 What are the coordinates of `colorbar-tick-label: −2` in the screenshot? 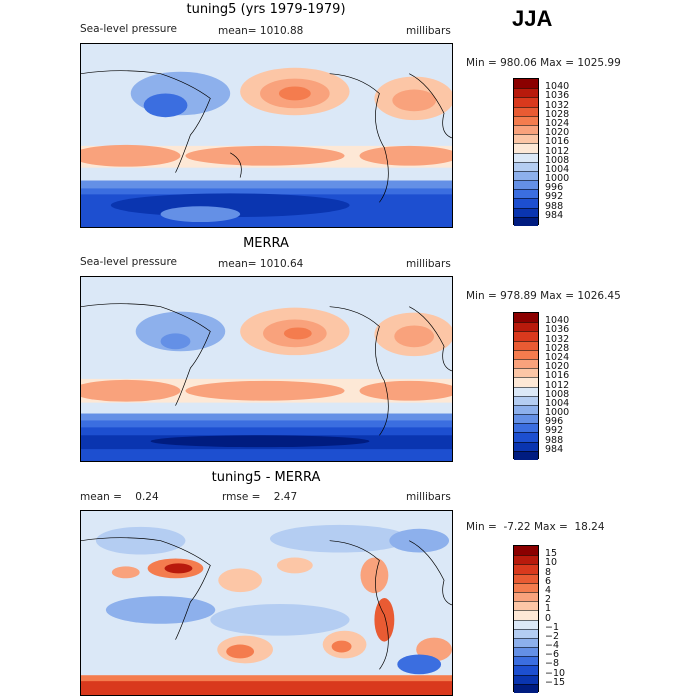 It's located at (552, 636).